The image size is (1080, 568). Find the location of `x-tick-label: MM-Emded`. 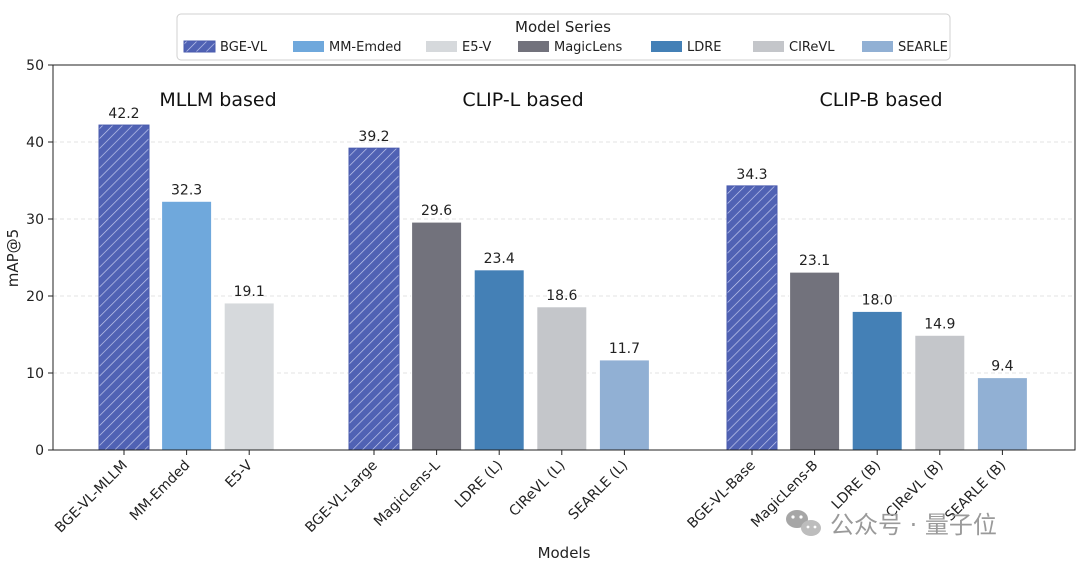

x-tick-label: MM-Emded is located at coordinates (160, 491).